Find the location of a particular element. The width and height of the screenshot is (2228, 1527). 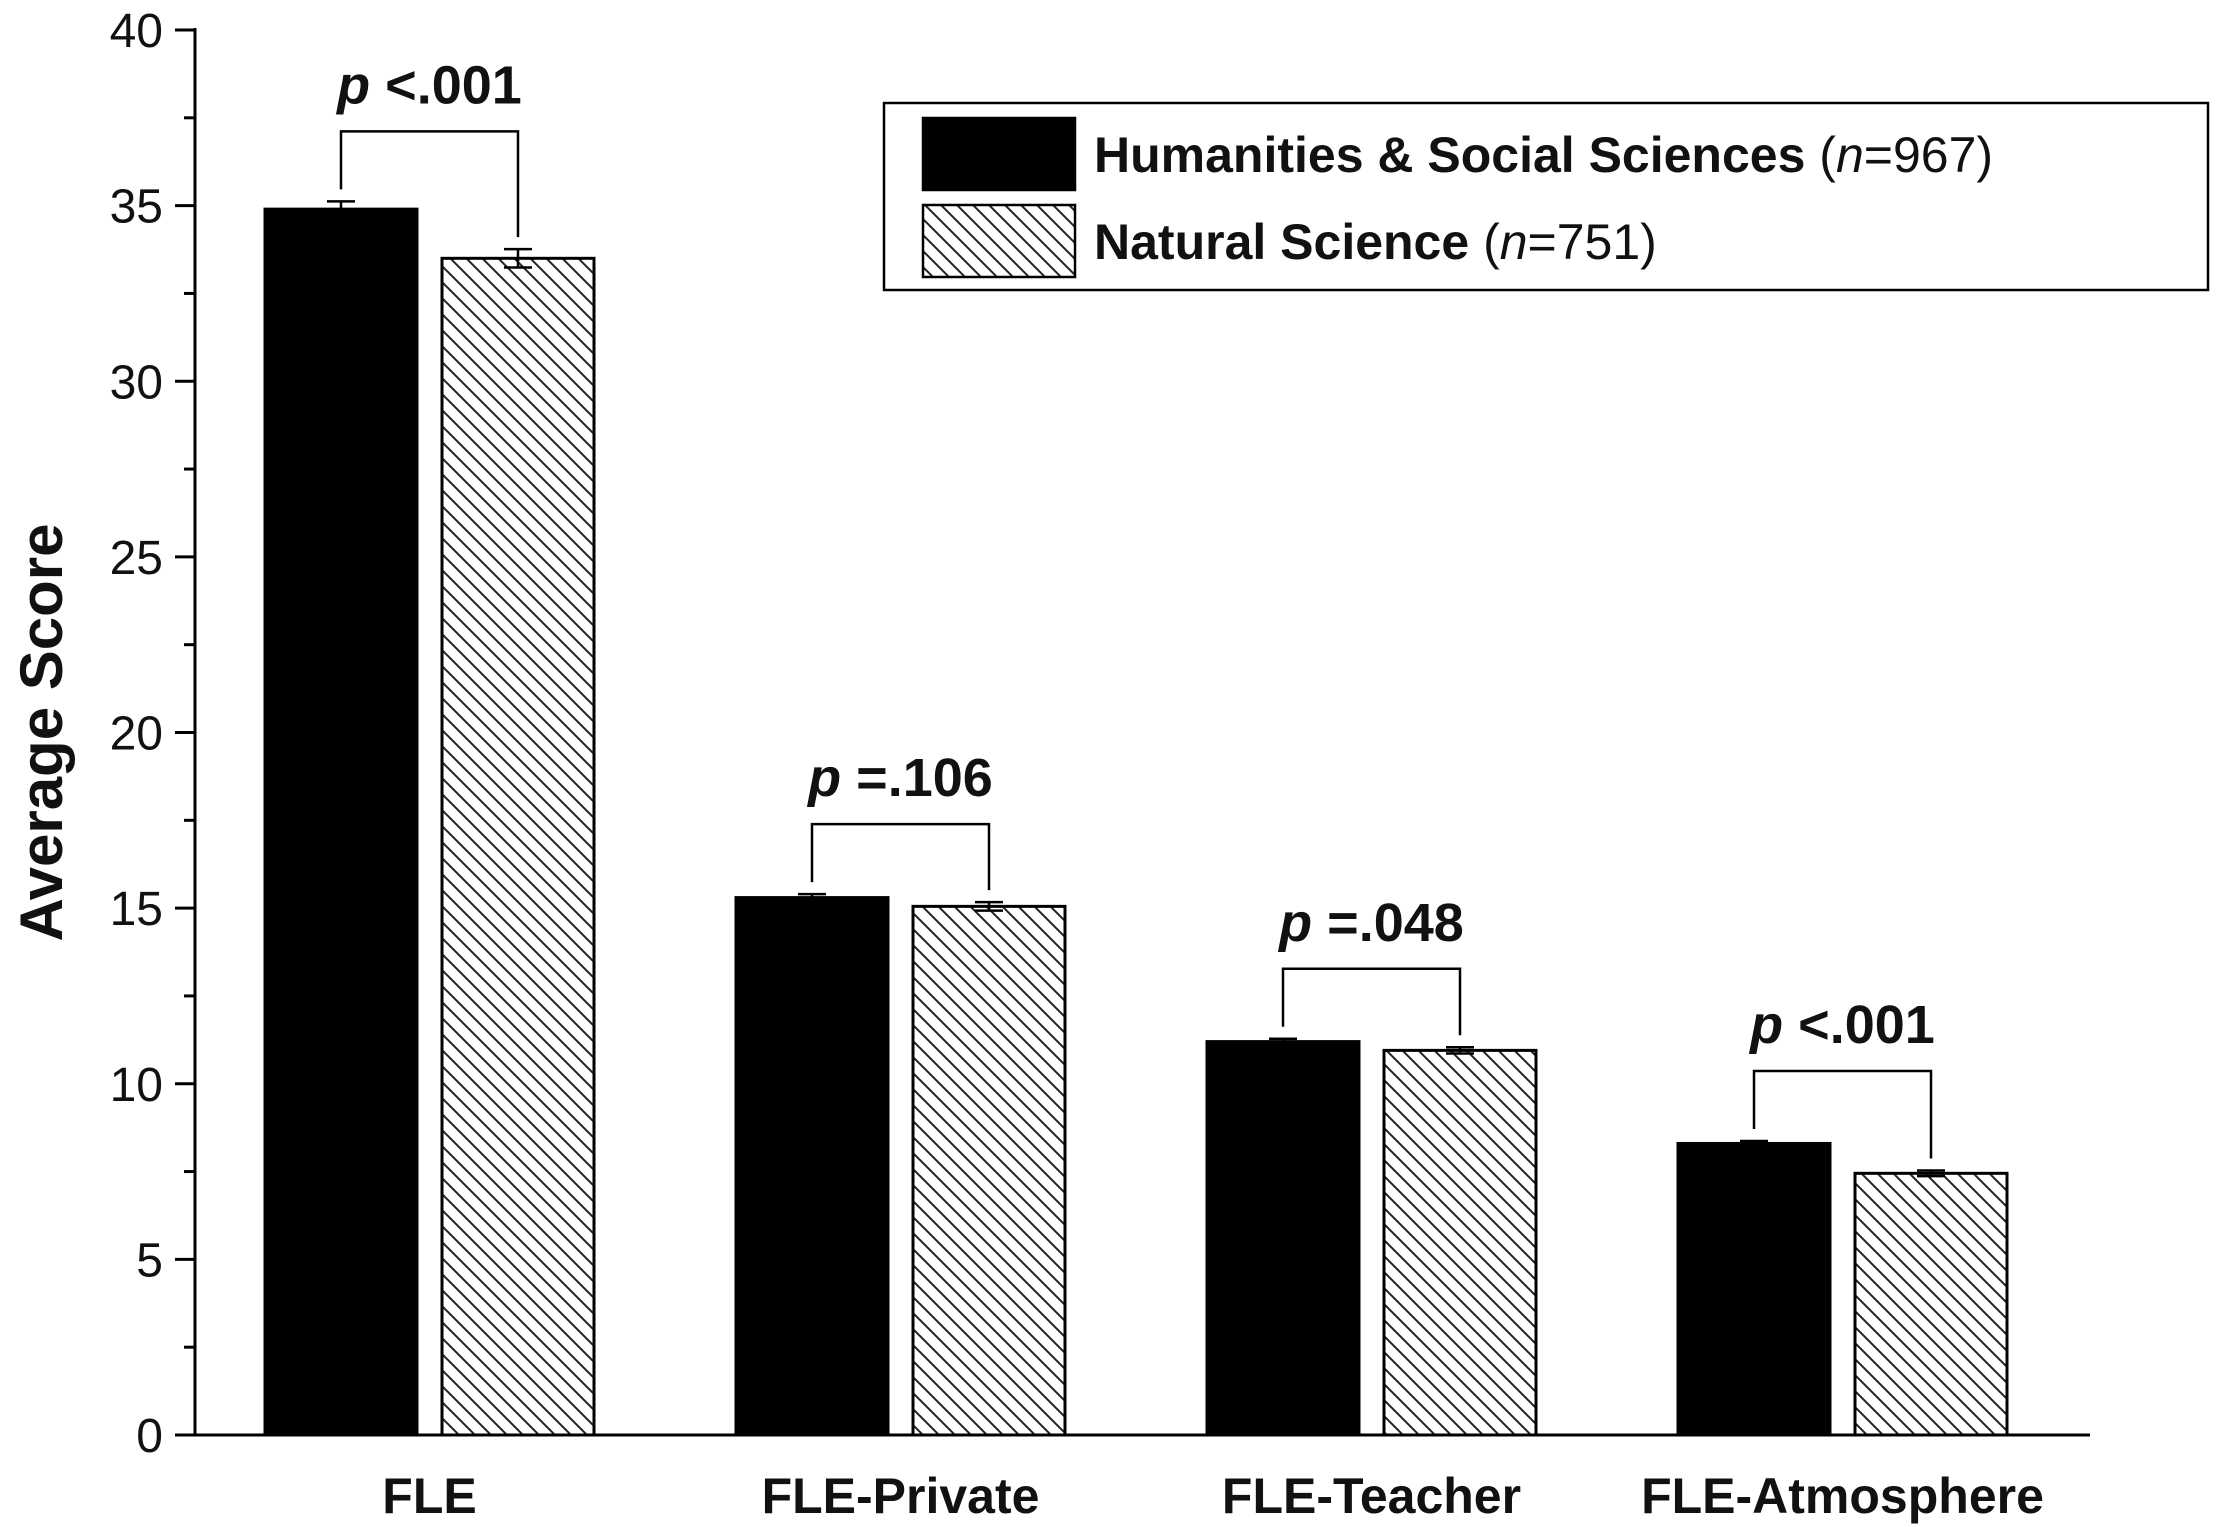

legend-swatch-humanities is located at coordinates (999, 154).